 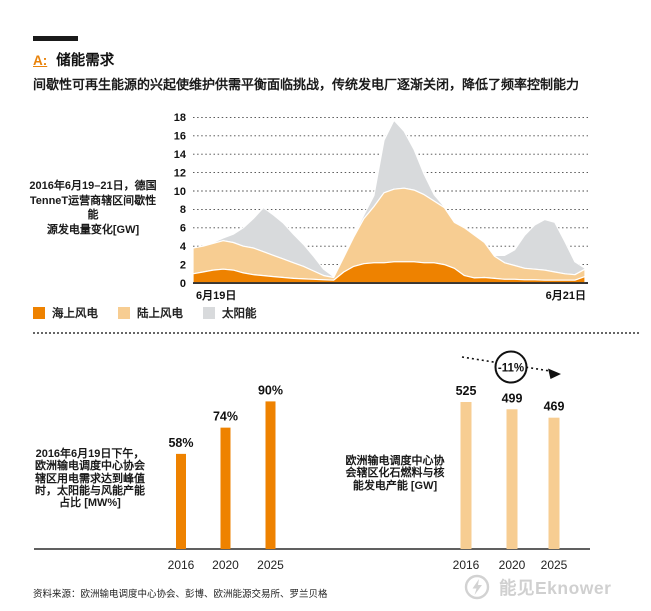 What do you see at coordinates (270, 390) in the screenshot?
I see `bar-value-label: 90%` at bounding box center [270, 390].